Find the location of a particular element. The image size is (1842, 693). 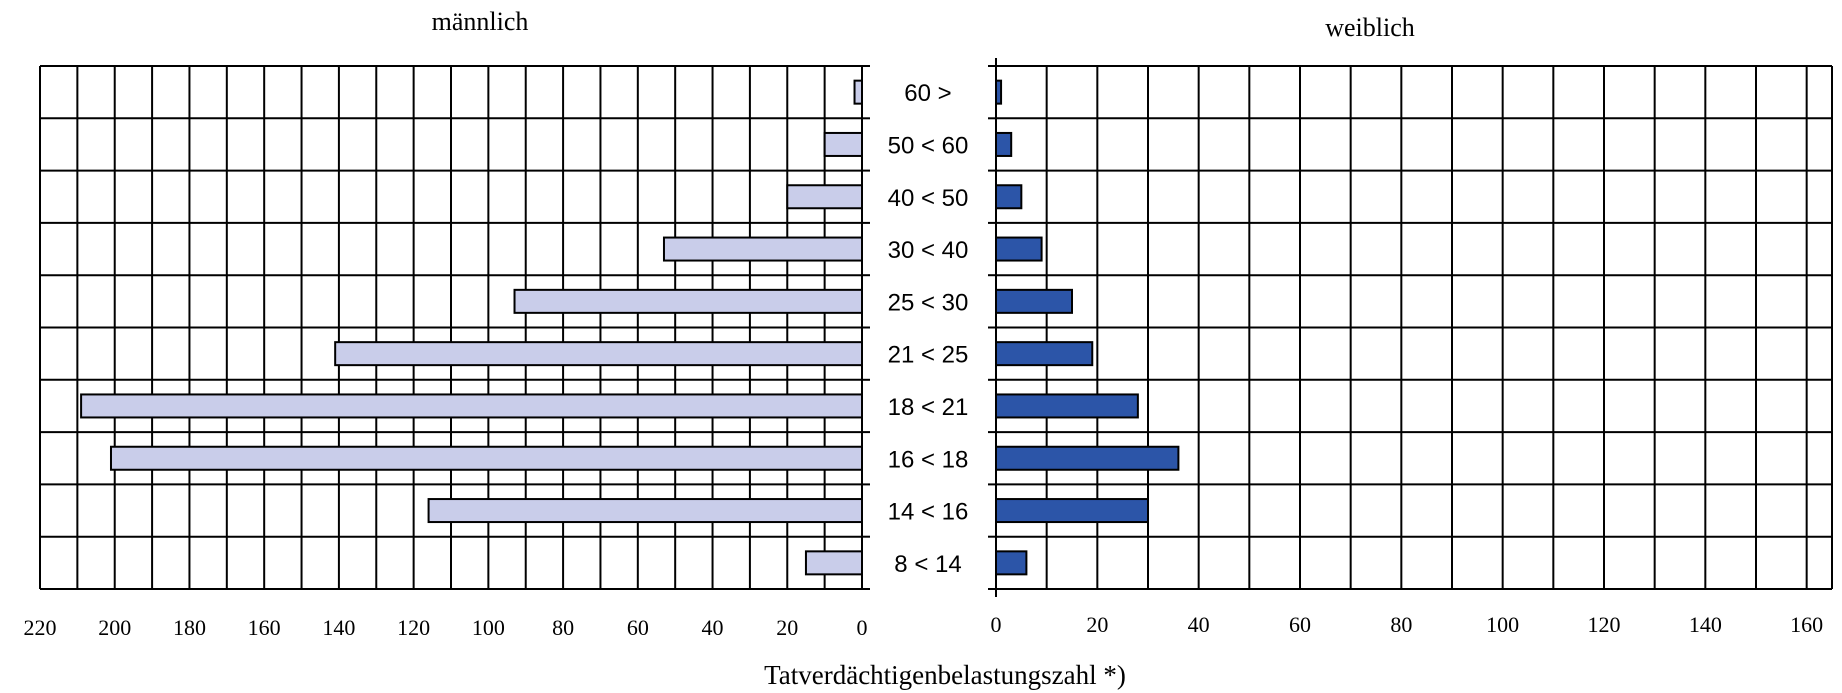

category-label: 14 < 16 is located at coordinates (928, 512).